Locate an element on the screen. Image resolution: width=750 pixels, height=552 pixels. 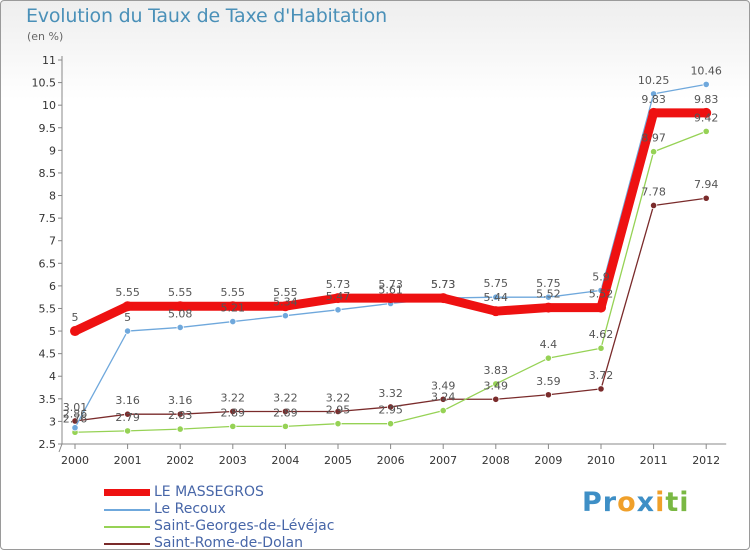
x-tick-label: 2009 is located at coordinates (548, 460).